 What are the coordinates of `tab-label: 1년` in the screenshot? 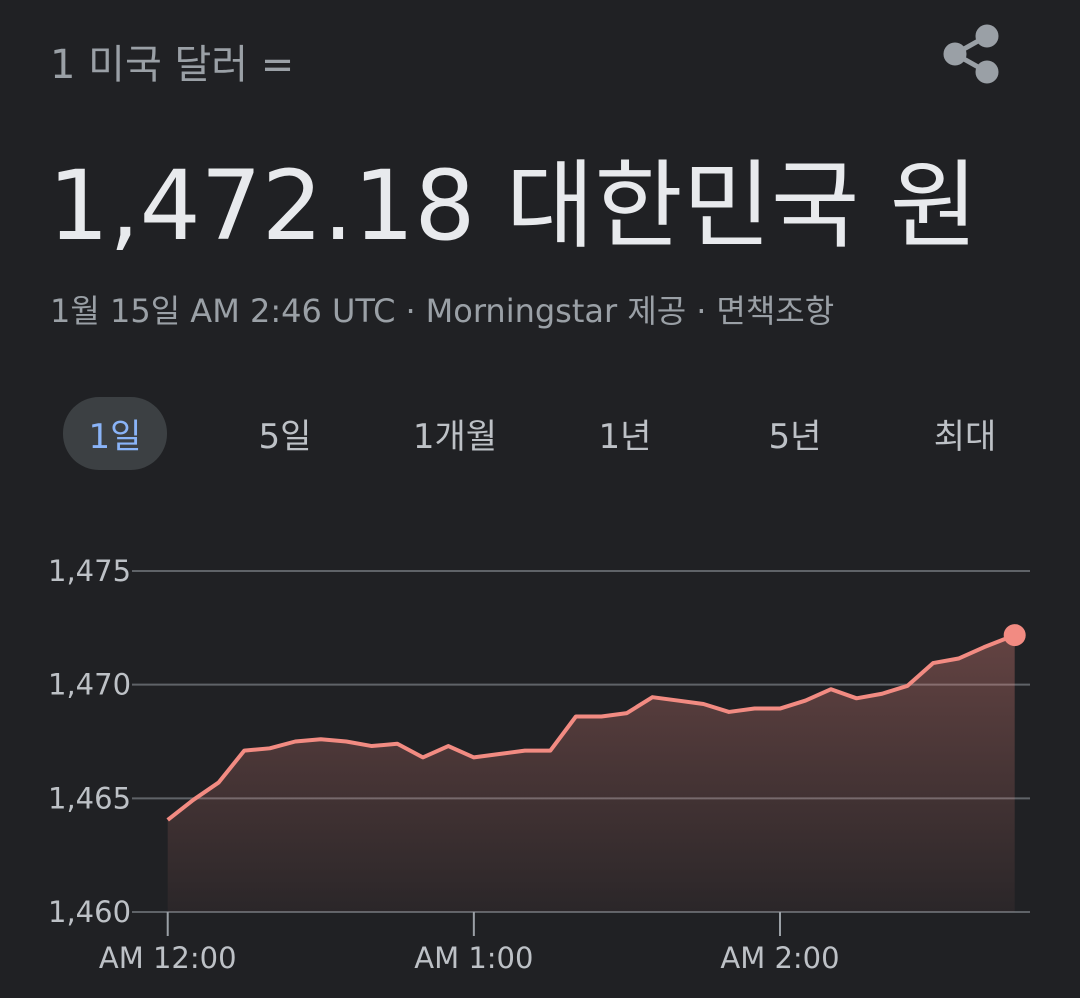 It's located at (625, 436).